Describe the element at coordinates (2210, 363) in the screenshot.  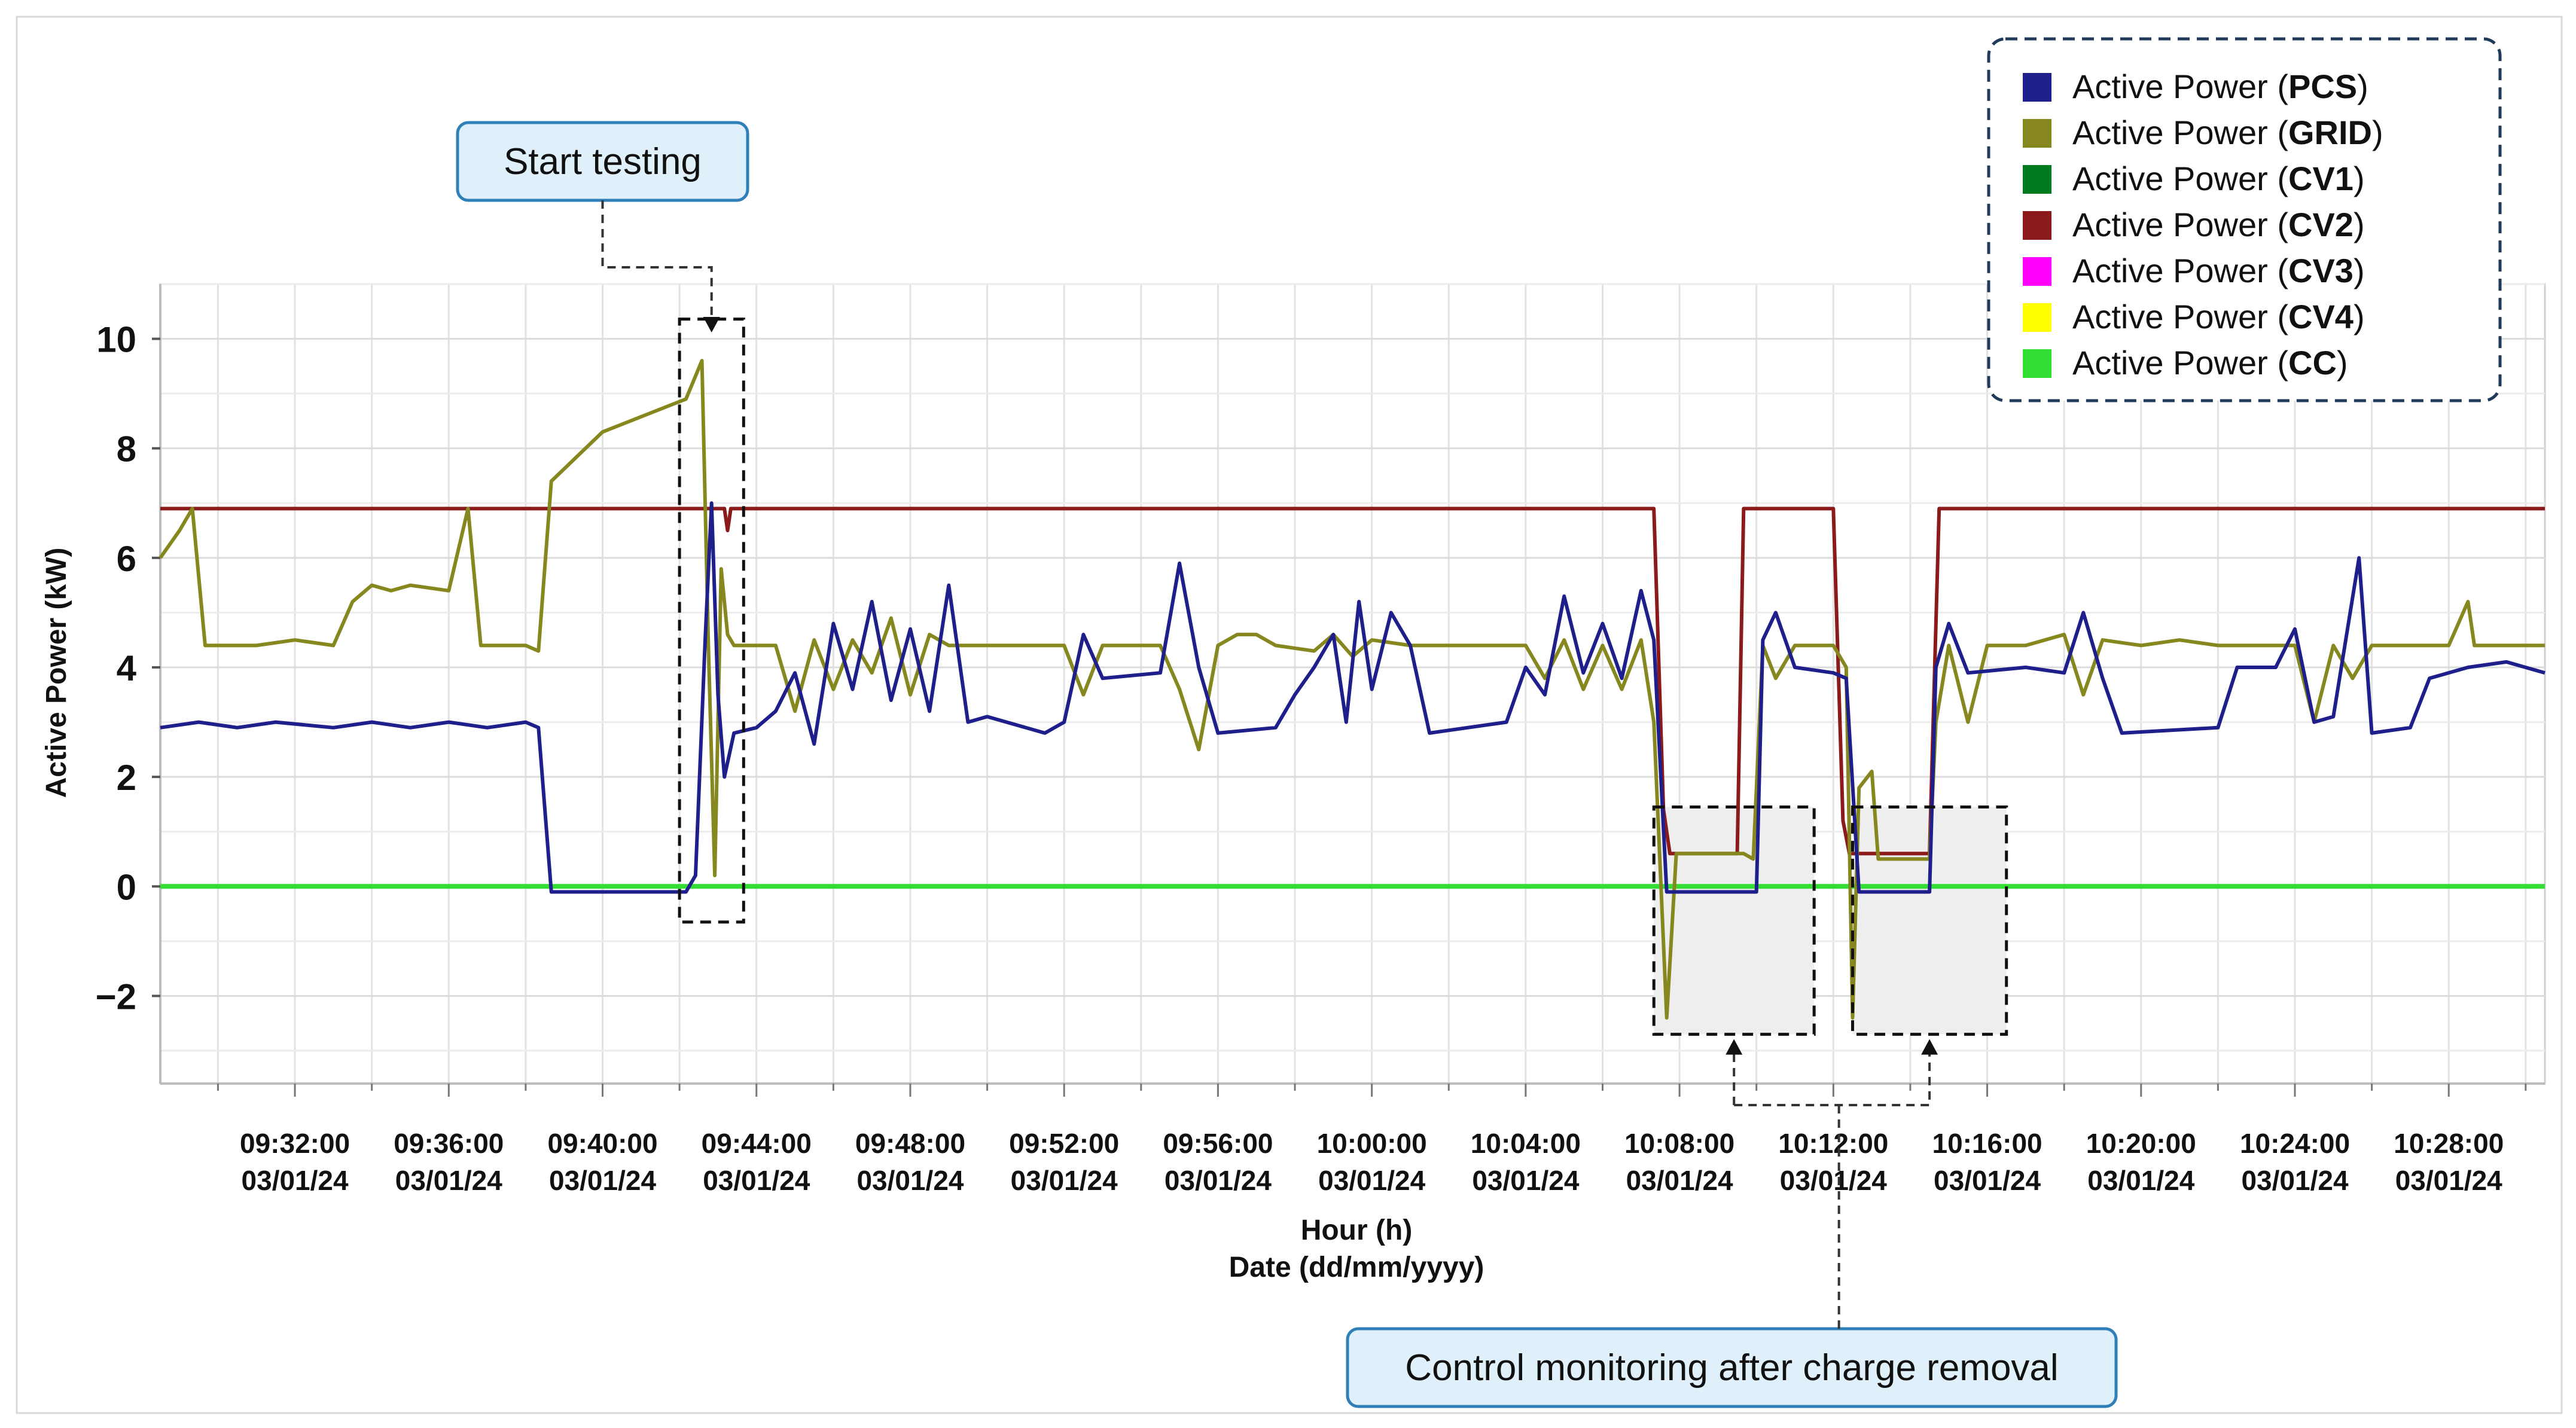
I see `legend-entry-cc: Active Power (CC)` at that location.